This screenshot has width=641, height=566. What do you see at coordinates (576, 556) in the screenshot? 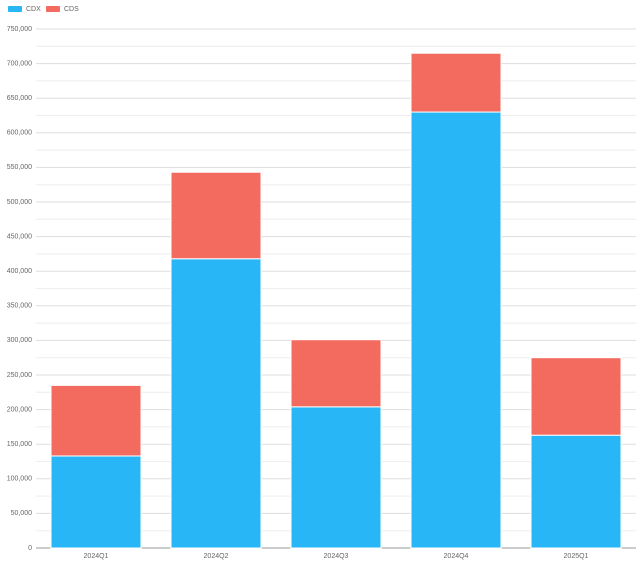
I see `x-tick-label: 2025Q1` at bounding box center [576, 556].